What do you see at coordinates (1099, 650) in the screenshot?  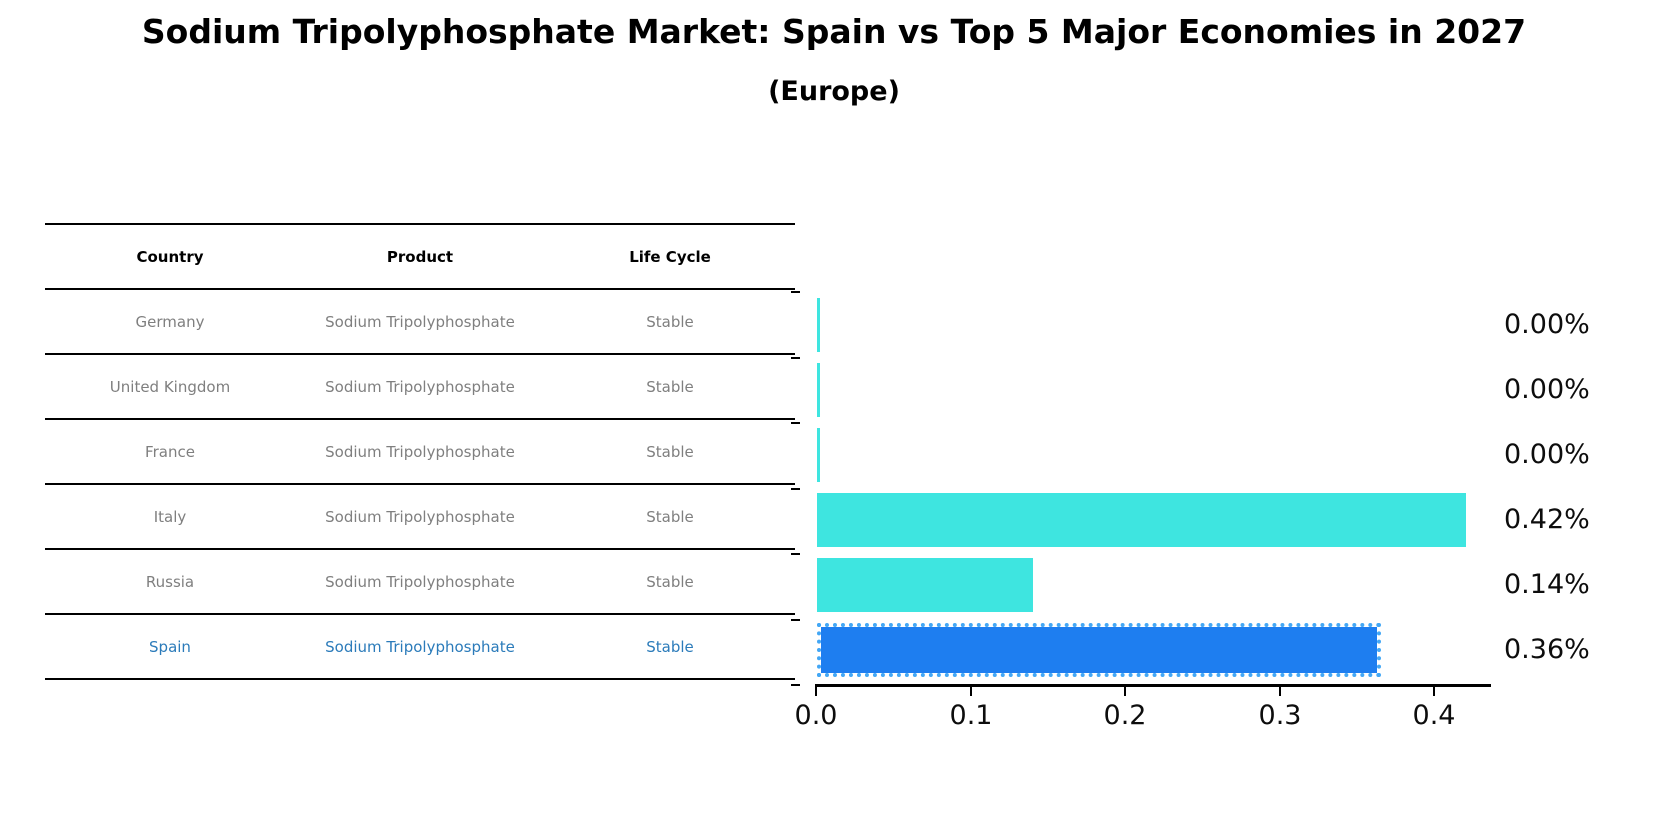 I see `bar-spain-highlight` at bounding box center [1099, 650].